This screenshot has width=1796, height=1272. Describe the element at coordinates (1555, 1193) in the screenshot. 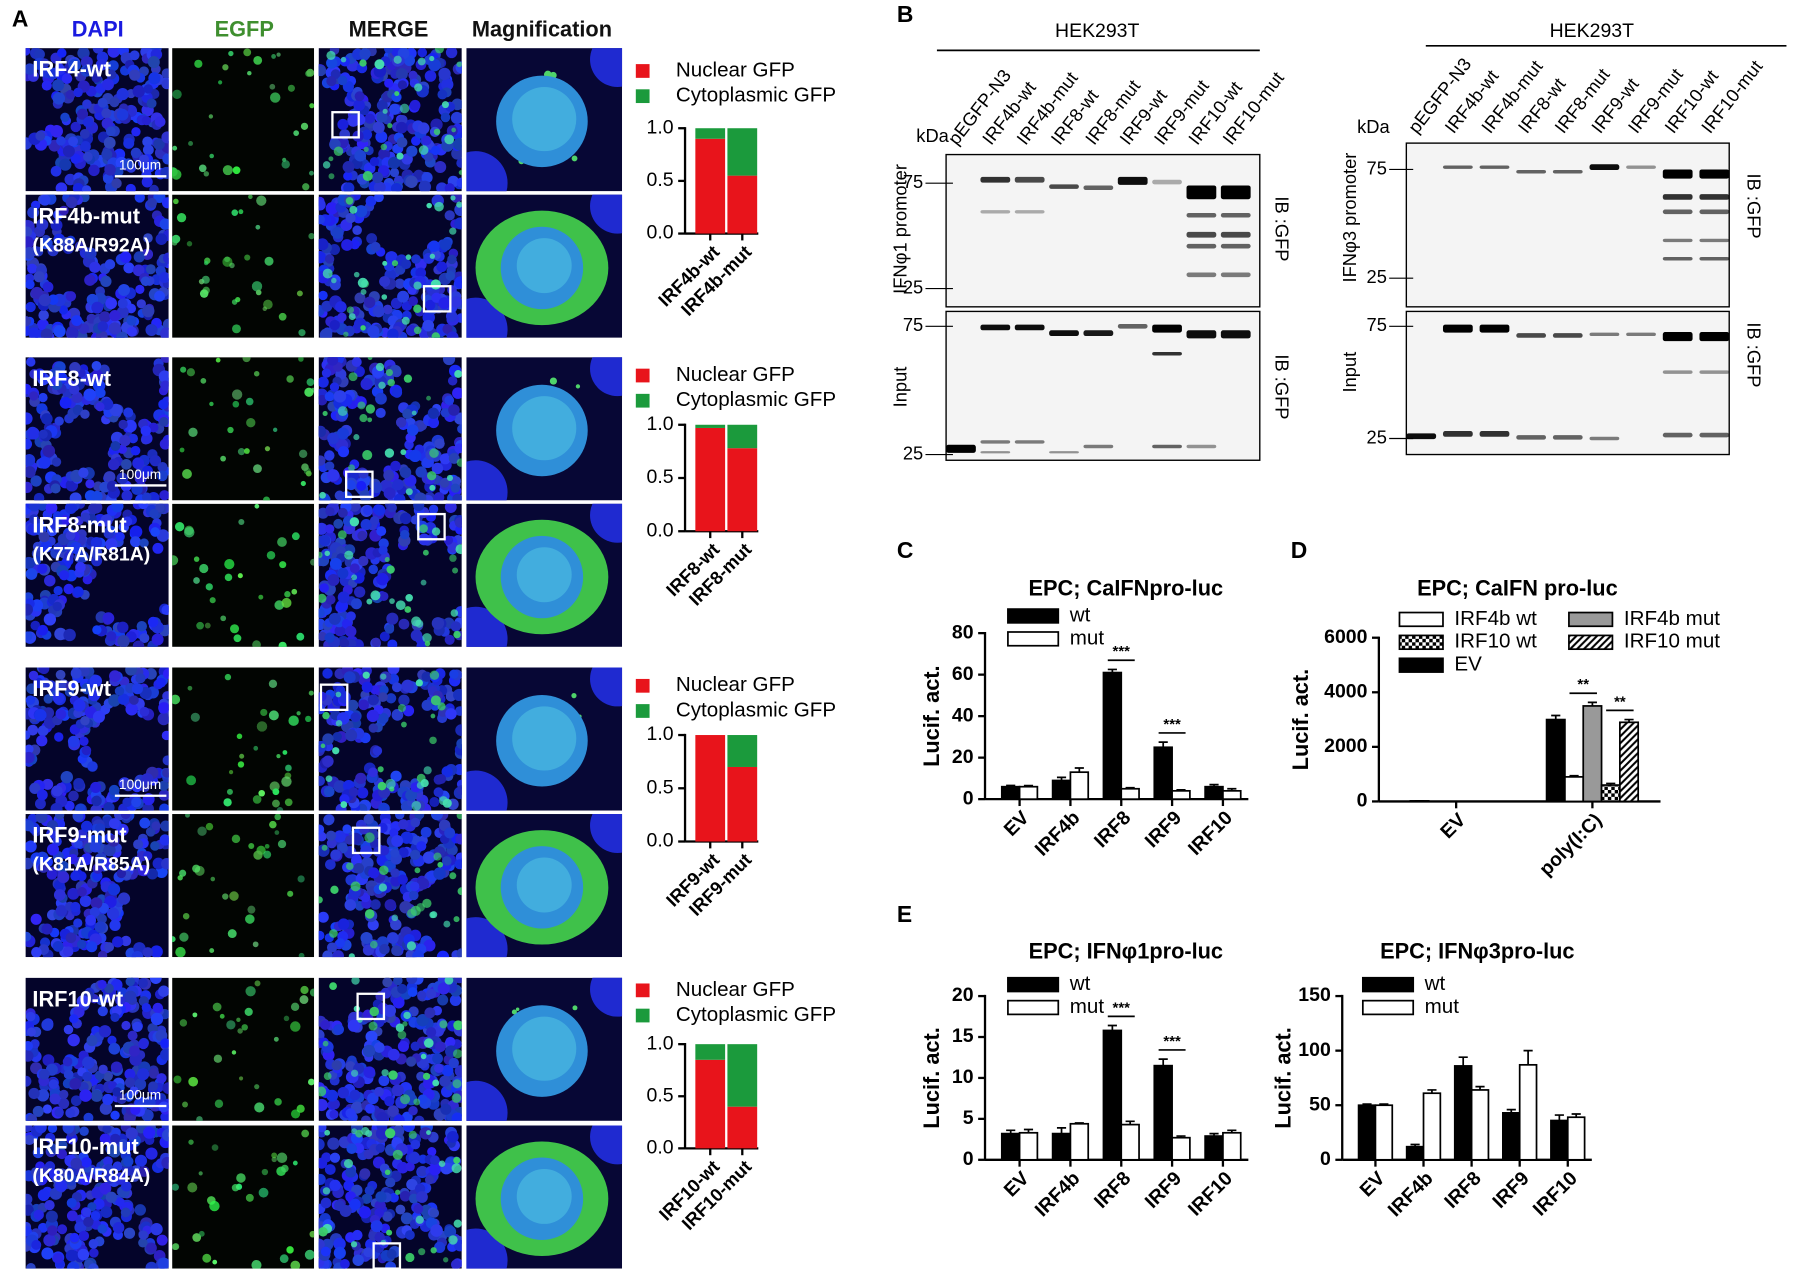

I see `x-tick-label: IRF10` at that location.